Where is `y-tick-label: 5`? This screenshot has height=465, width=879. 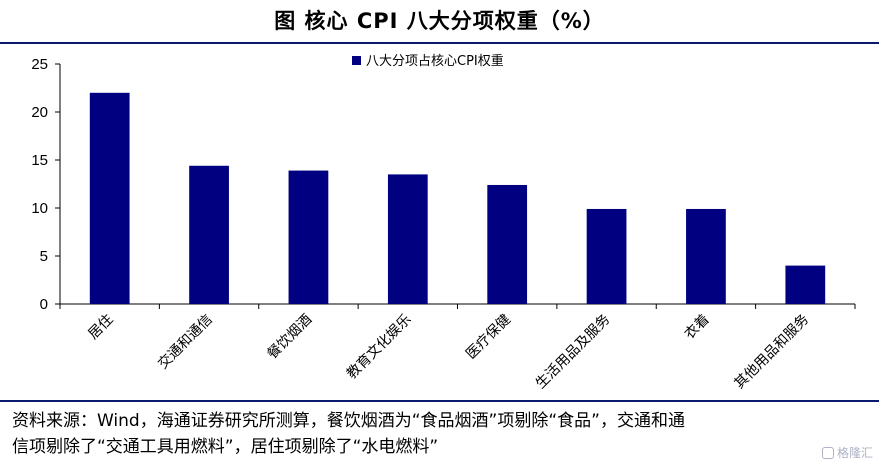
y-tick-label: 5 is located at coordinates (44, 256).